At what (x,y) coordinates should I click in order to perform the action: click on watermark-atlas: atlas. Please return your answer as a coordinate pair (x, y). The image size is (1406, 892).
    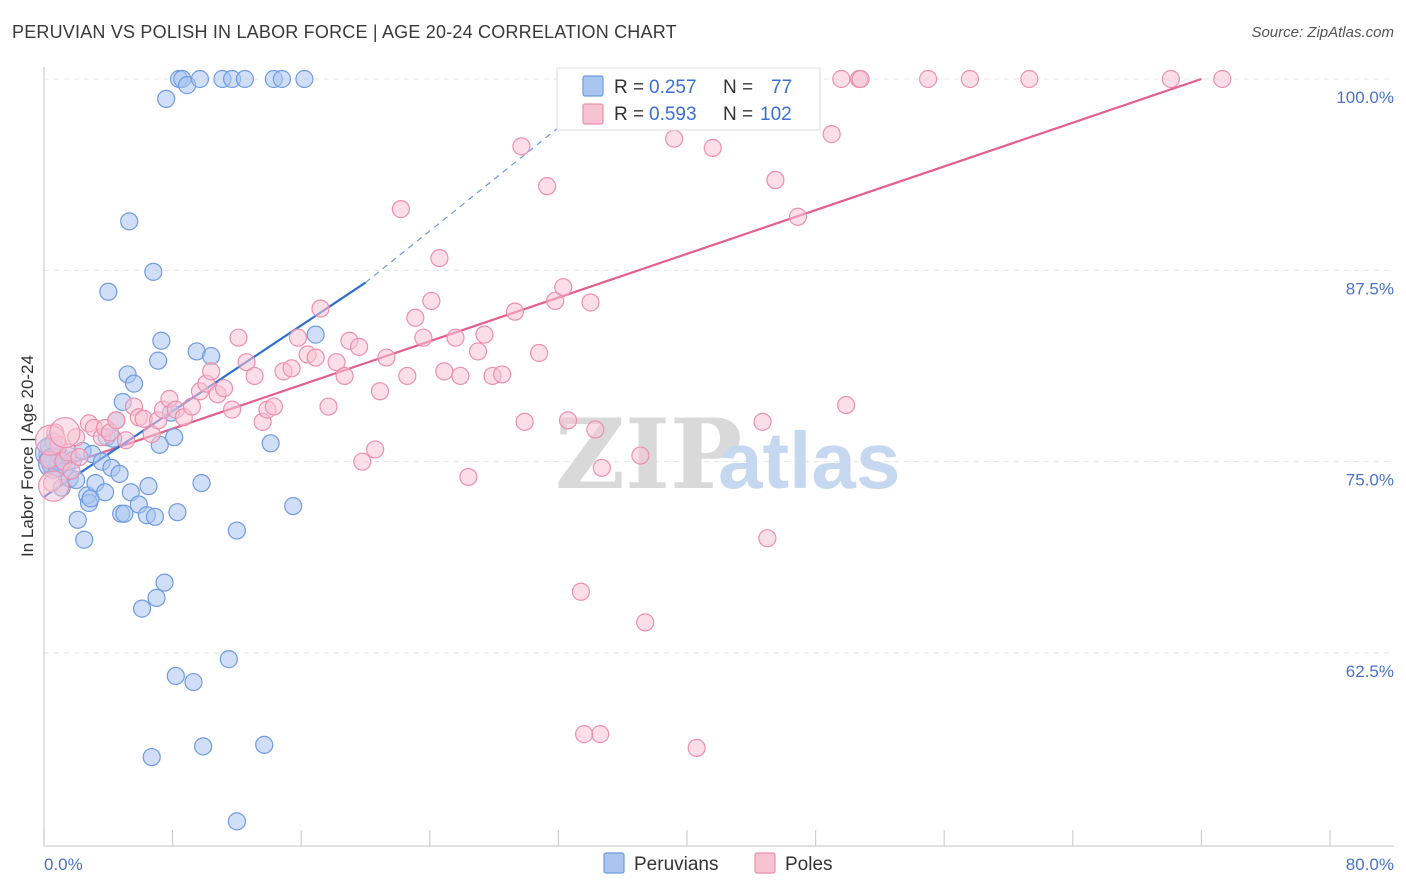
    Looking at the image, I should click on (809, 460).